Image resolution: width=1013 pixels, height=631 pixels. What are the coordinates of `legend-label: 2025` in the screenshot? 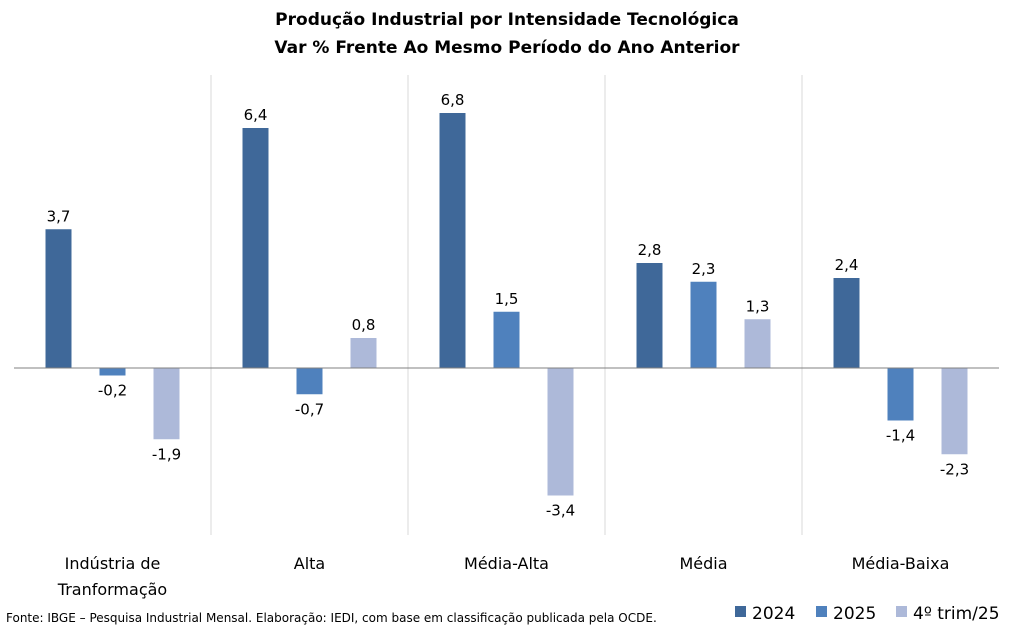 It's located at (854, 614).